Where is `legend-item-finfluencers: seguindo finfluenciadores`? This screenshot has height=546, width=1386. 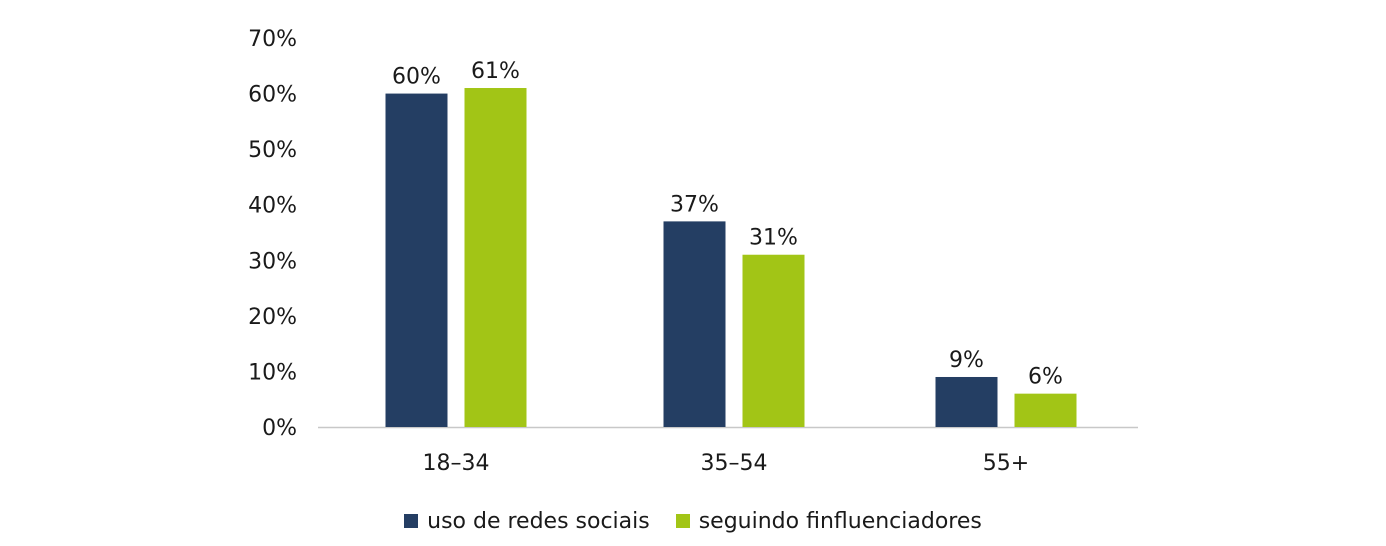 legend-item-finfluencers: seguindo finfluenciadores is located at coordinates (828, 521).